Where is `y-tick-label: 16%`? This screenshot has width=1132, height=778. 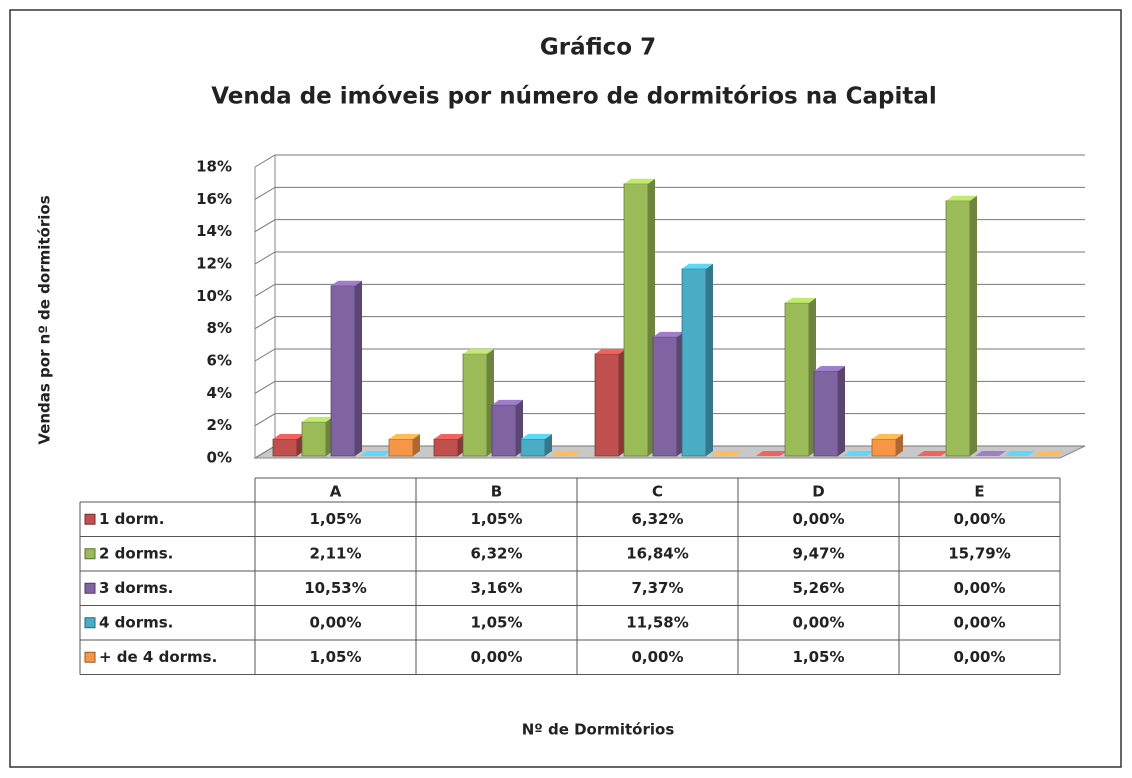
y-tick-label: 16% is located at coordinates (214, 199).